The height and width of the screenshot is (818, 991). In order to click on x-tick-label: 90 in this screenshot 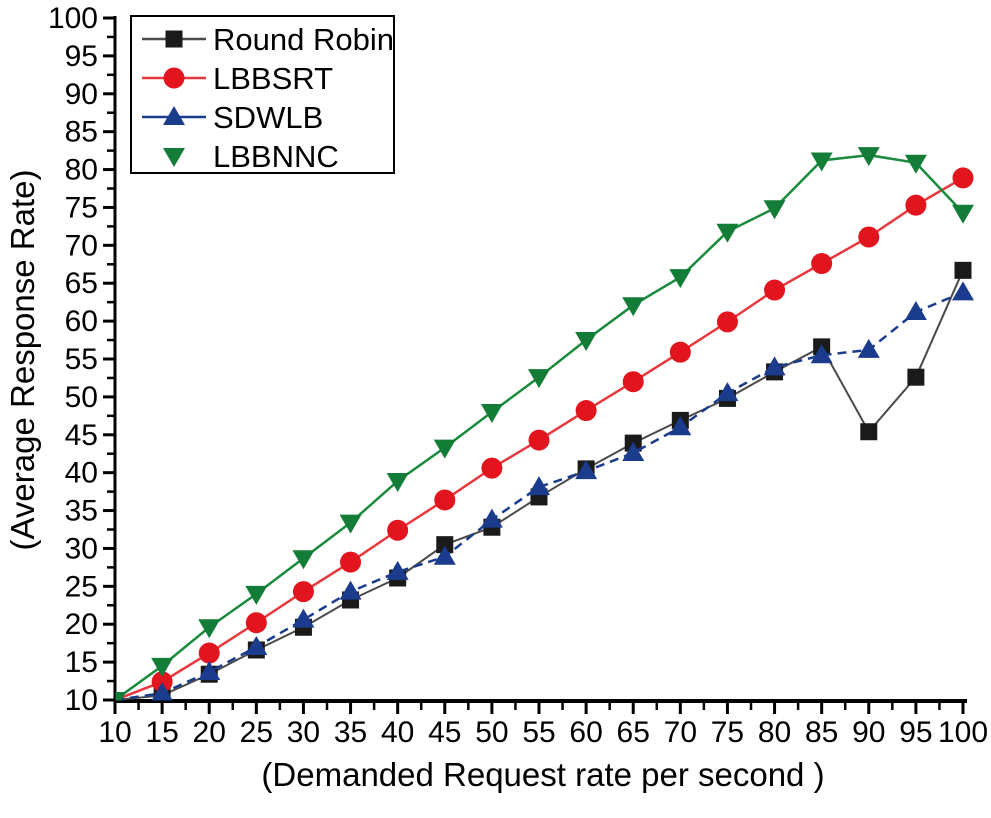, I will do `click(868, 732)`.